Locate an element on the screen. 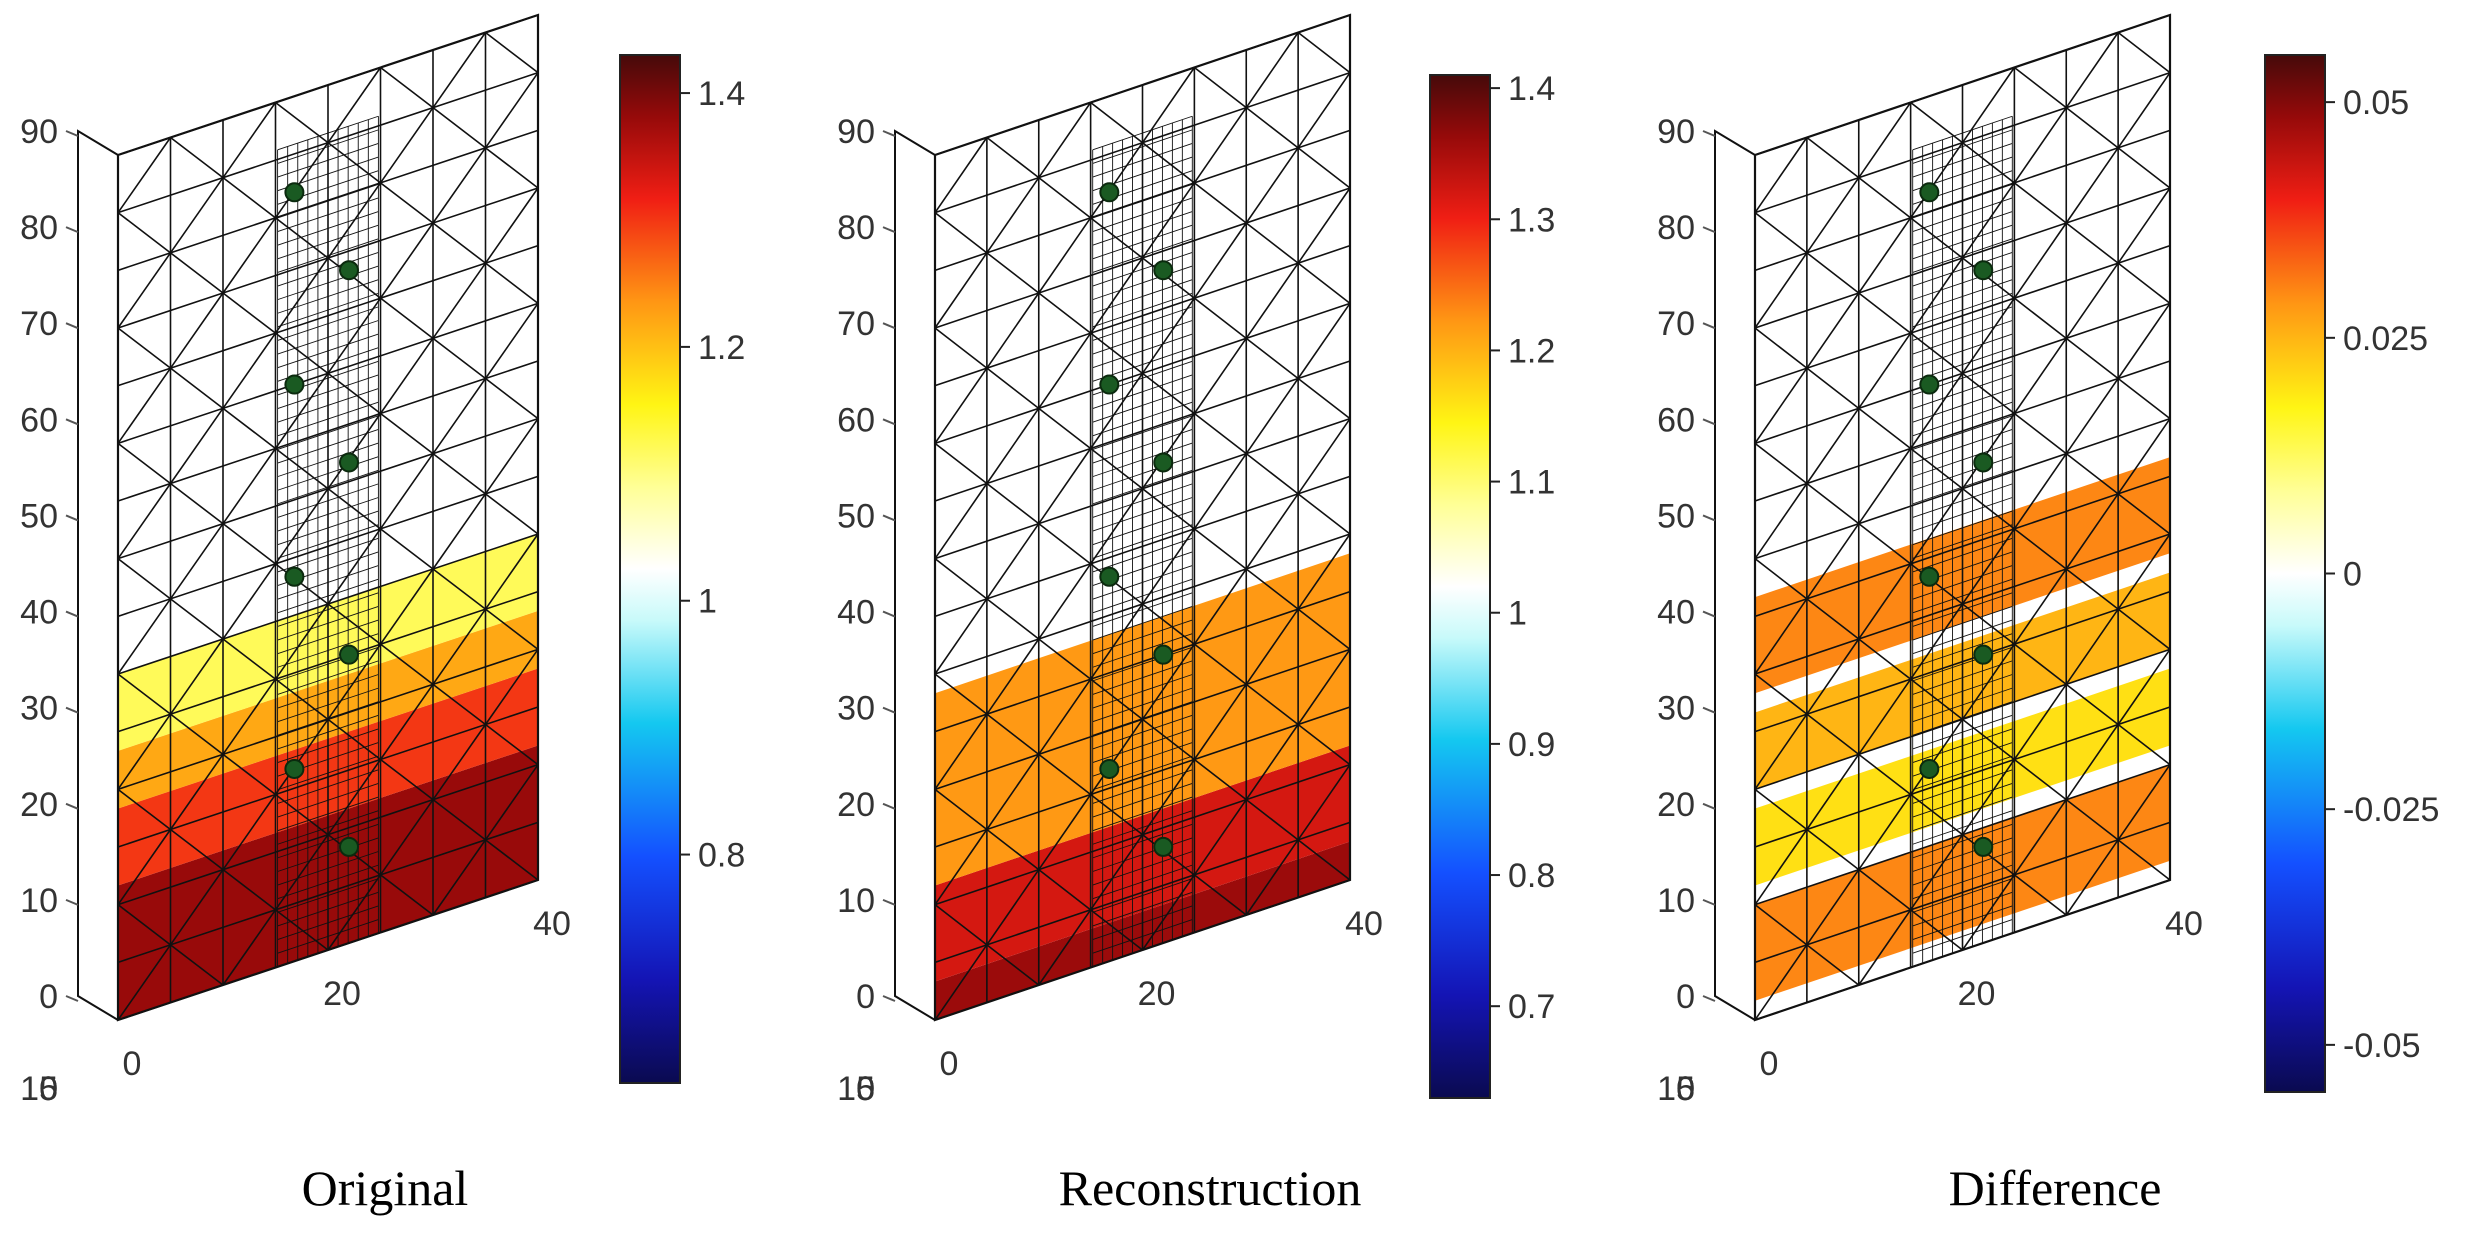 The image size is (2467, 1242). x-tick-label-2: 40 is located at coordinates (1364, 924).